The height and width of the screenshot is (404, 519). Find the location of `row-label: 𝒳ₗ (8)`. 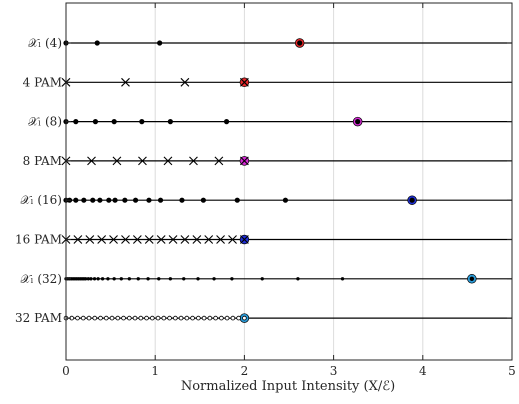

row-label: 𝒳ₗ (8) is located at coordinates (45, 122).